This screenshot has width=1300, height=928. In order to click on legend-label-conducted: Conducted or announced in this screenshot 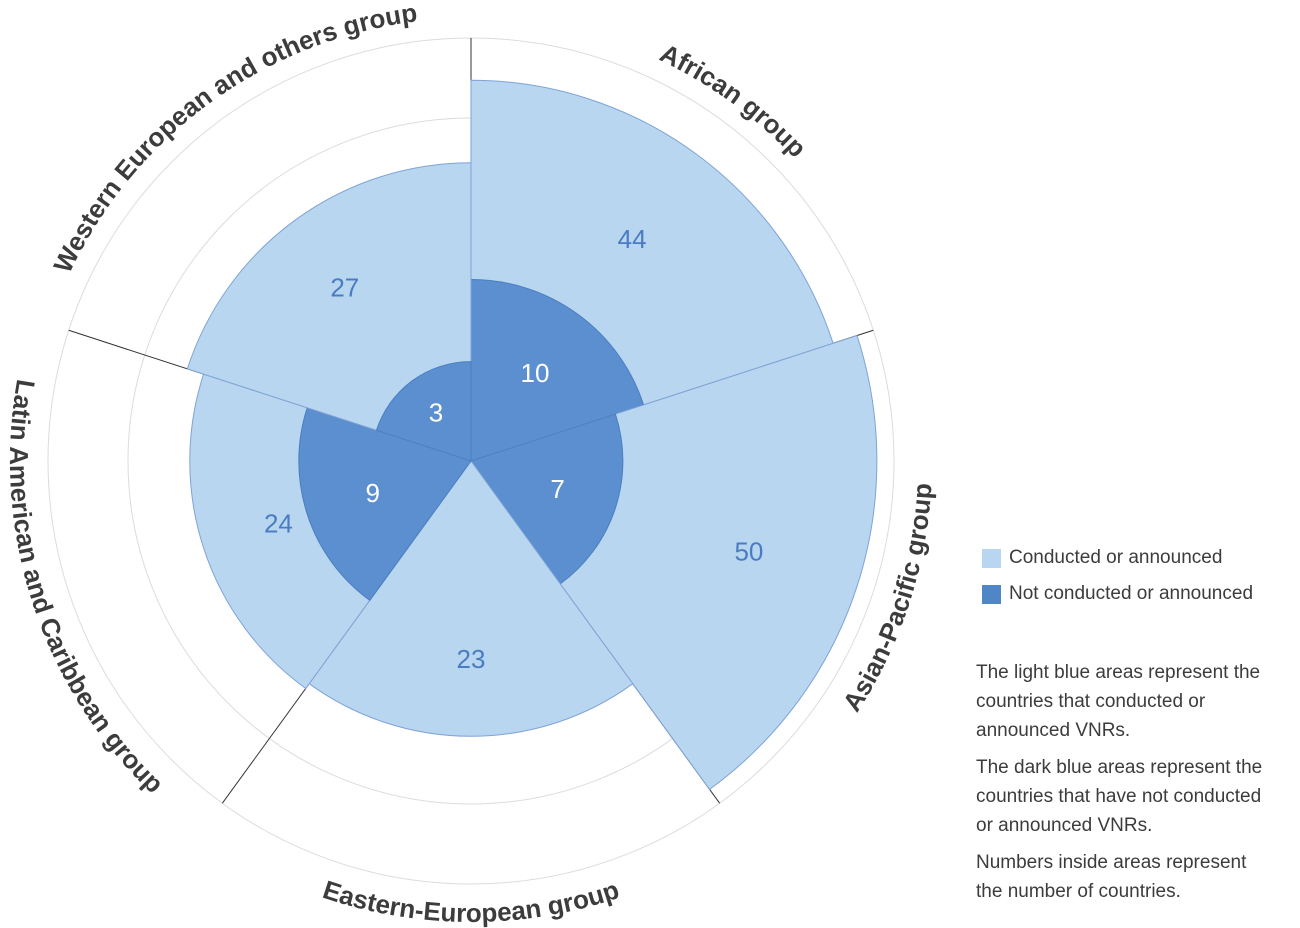, I will do `click(1116, 557)`.